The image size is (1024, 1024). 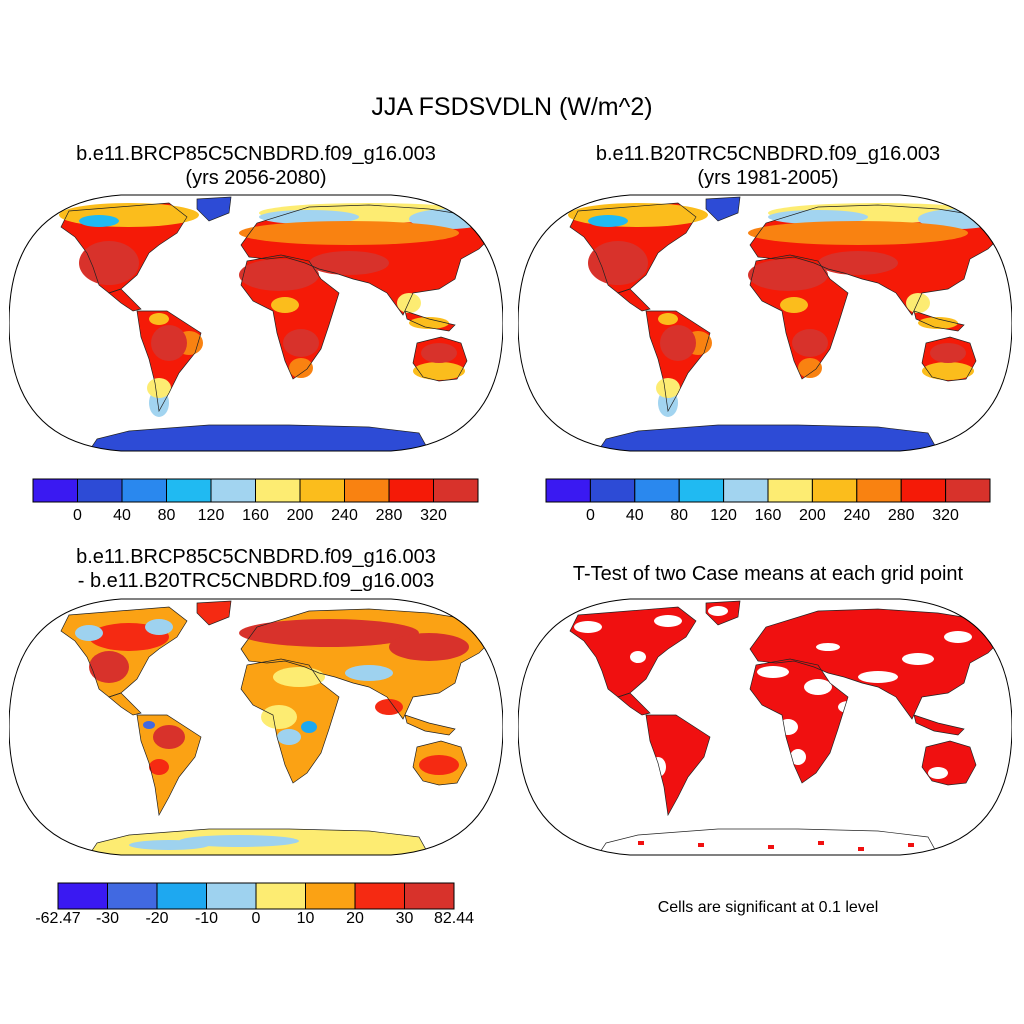 What do you see at coordinates (812, 515) in the screenshot?
I see `colorbar-tick-label: 200` at bounding box center [812, 515].